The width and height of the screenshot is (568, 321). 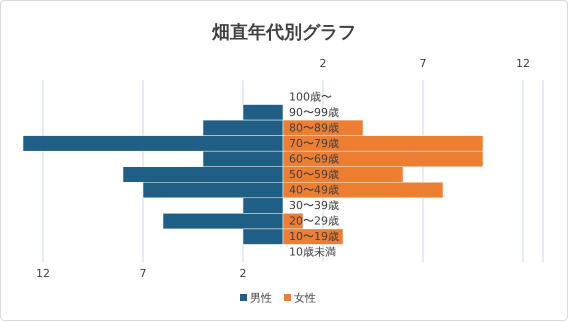 What do you see at coordinates (243, 273) in the screenshot?
I see `x-tick-label: 2` at bounding box center [243, 273].